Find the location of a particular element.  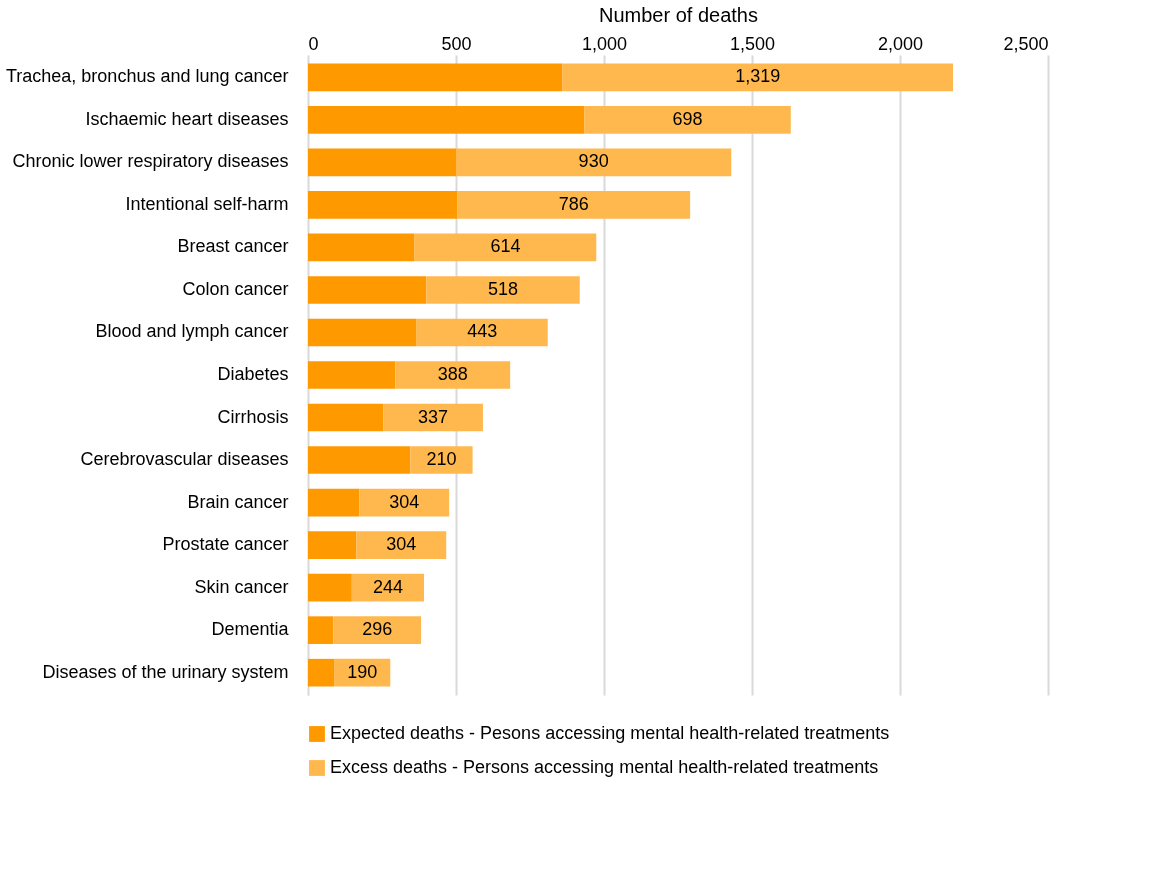

y-tick-label: Intentional self-harm is located at coordinates (207, 203).